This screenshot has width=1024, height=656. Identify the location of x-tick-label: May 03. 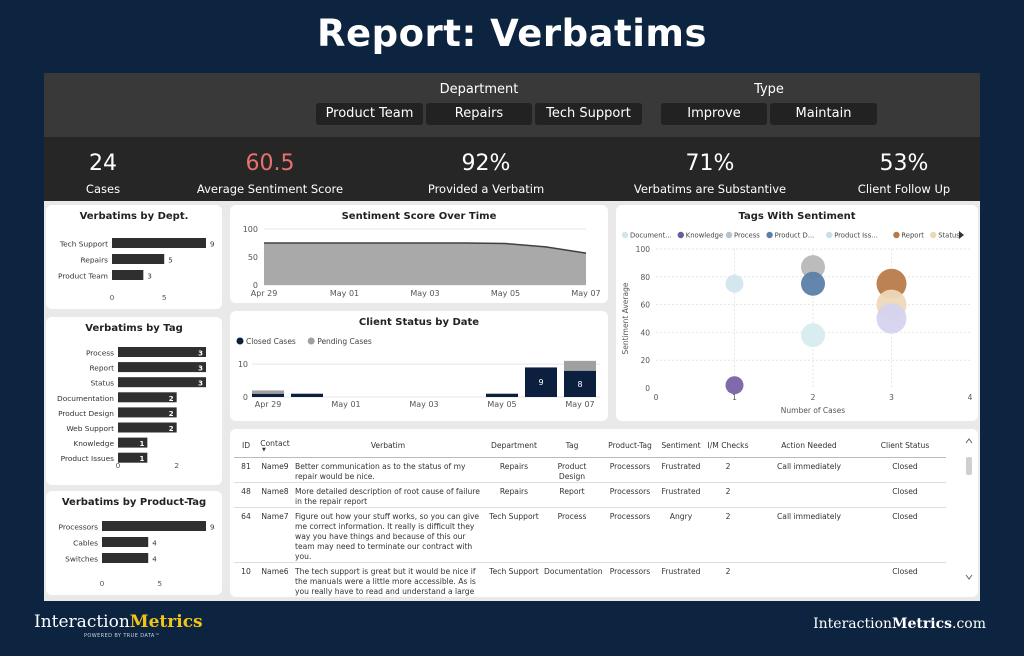
(423, 404).